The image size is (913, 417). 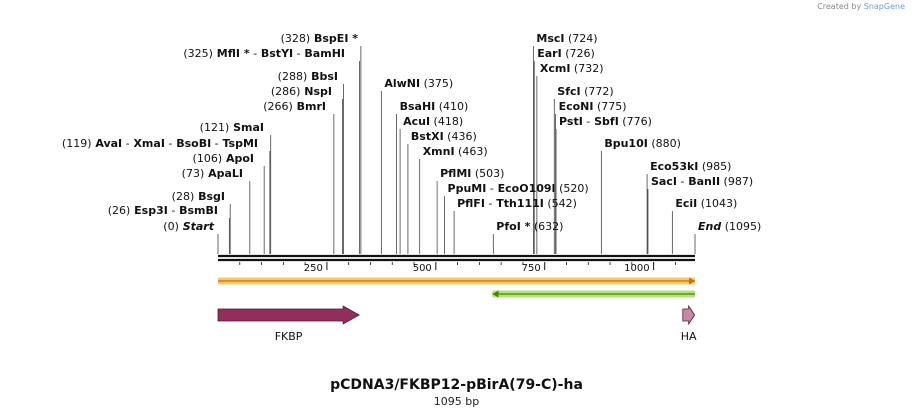 I want to click on backbone, so click(x=456, y=258).